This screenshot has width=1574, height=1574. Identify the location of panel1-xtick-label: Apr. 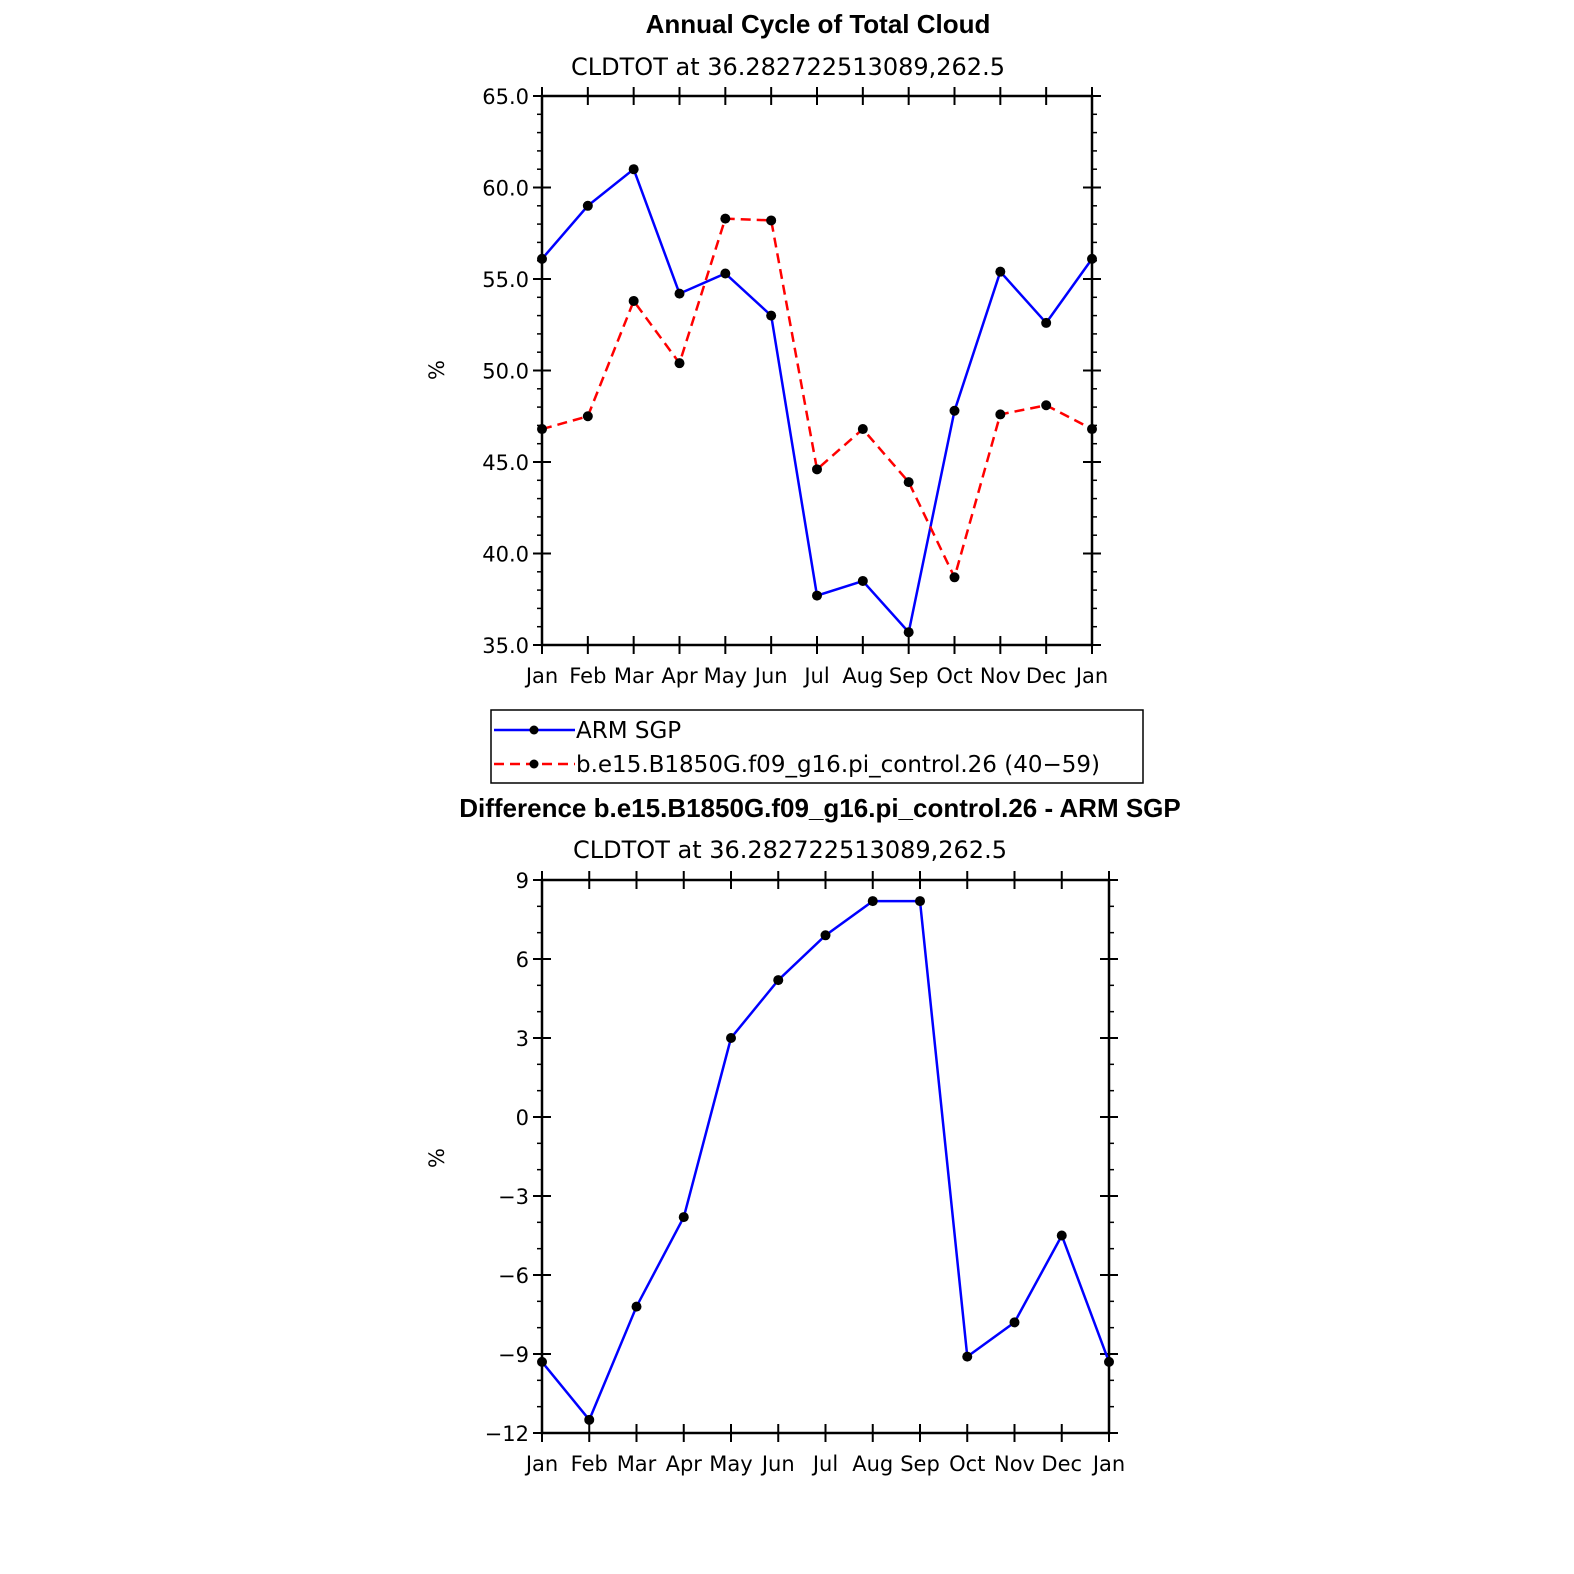
(679, 676).